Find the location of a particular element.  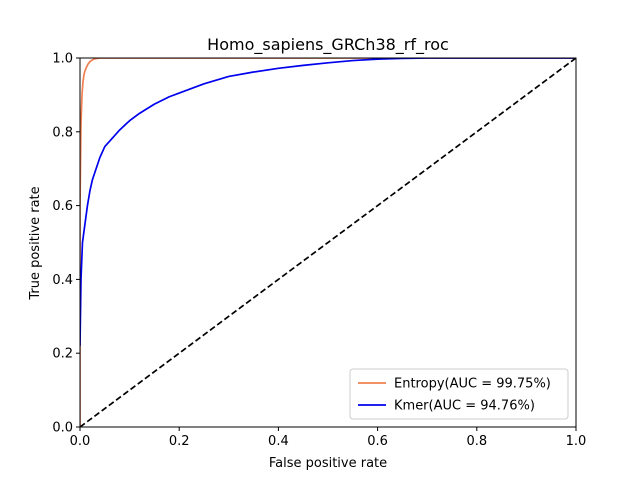

legend-box is located at coordinates (459, 394).